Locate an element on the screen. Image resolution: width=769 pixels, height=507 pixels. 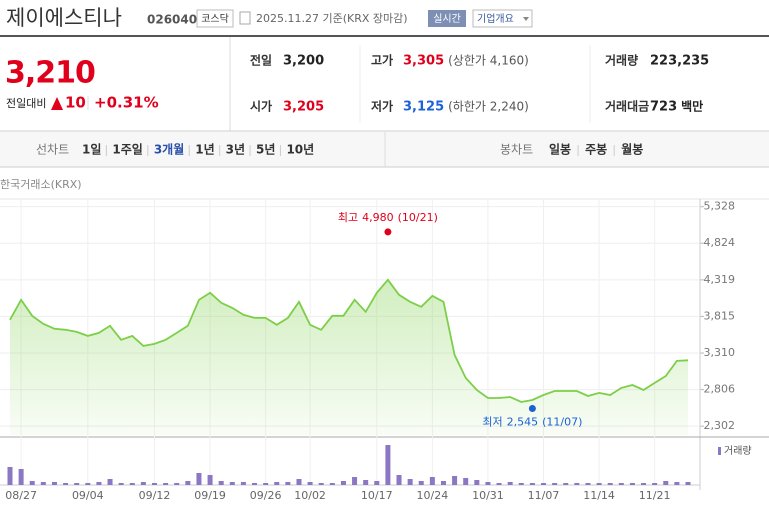
candle-tab: 월봉 is located at coordinates (632, 149).